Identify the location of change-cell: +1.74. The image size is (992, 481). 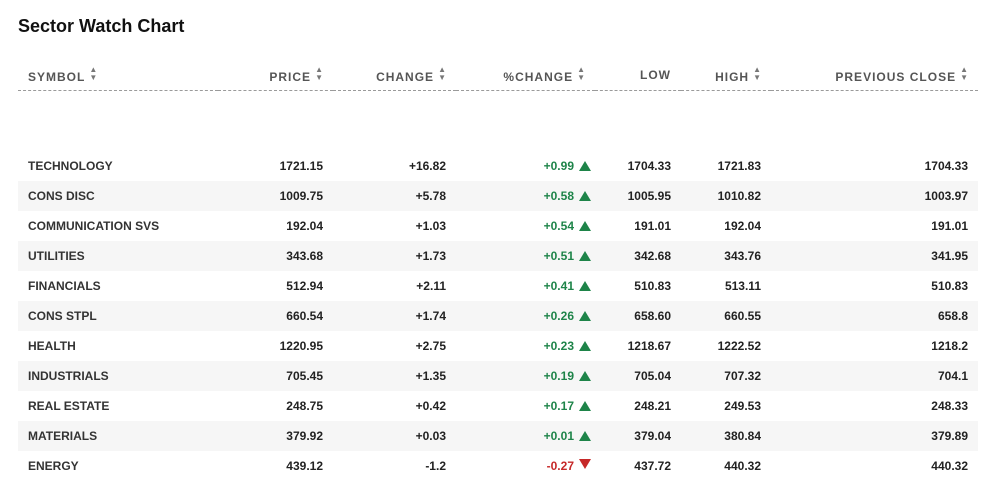
(430, 316).